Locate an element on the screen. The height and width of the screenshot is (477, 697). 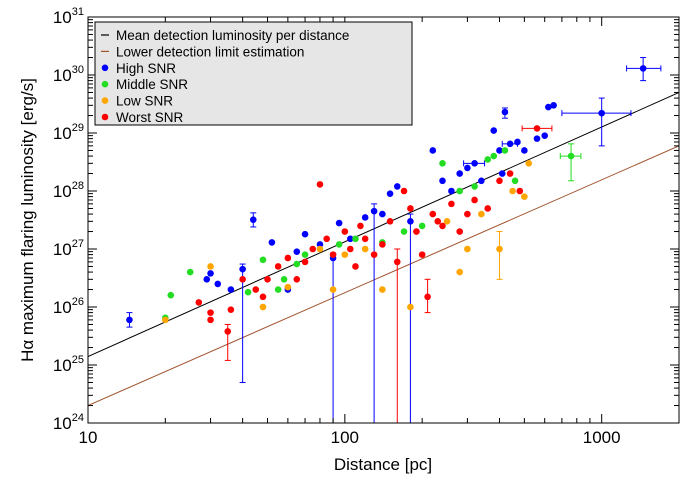
legend-marker-middle-snr is located at coordinates (105, 84).